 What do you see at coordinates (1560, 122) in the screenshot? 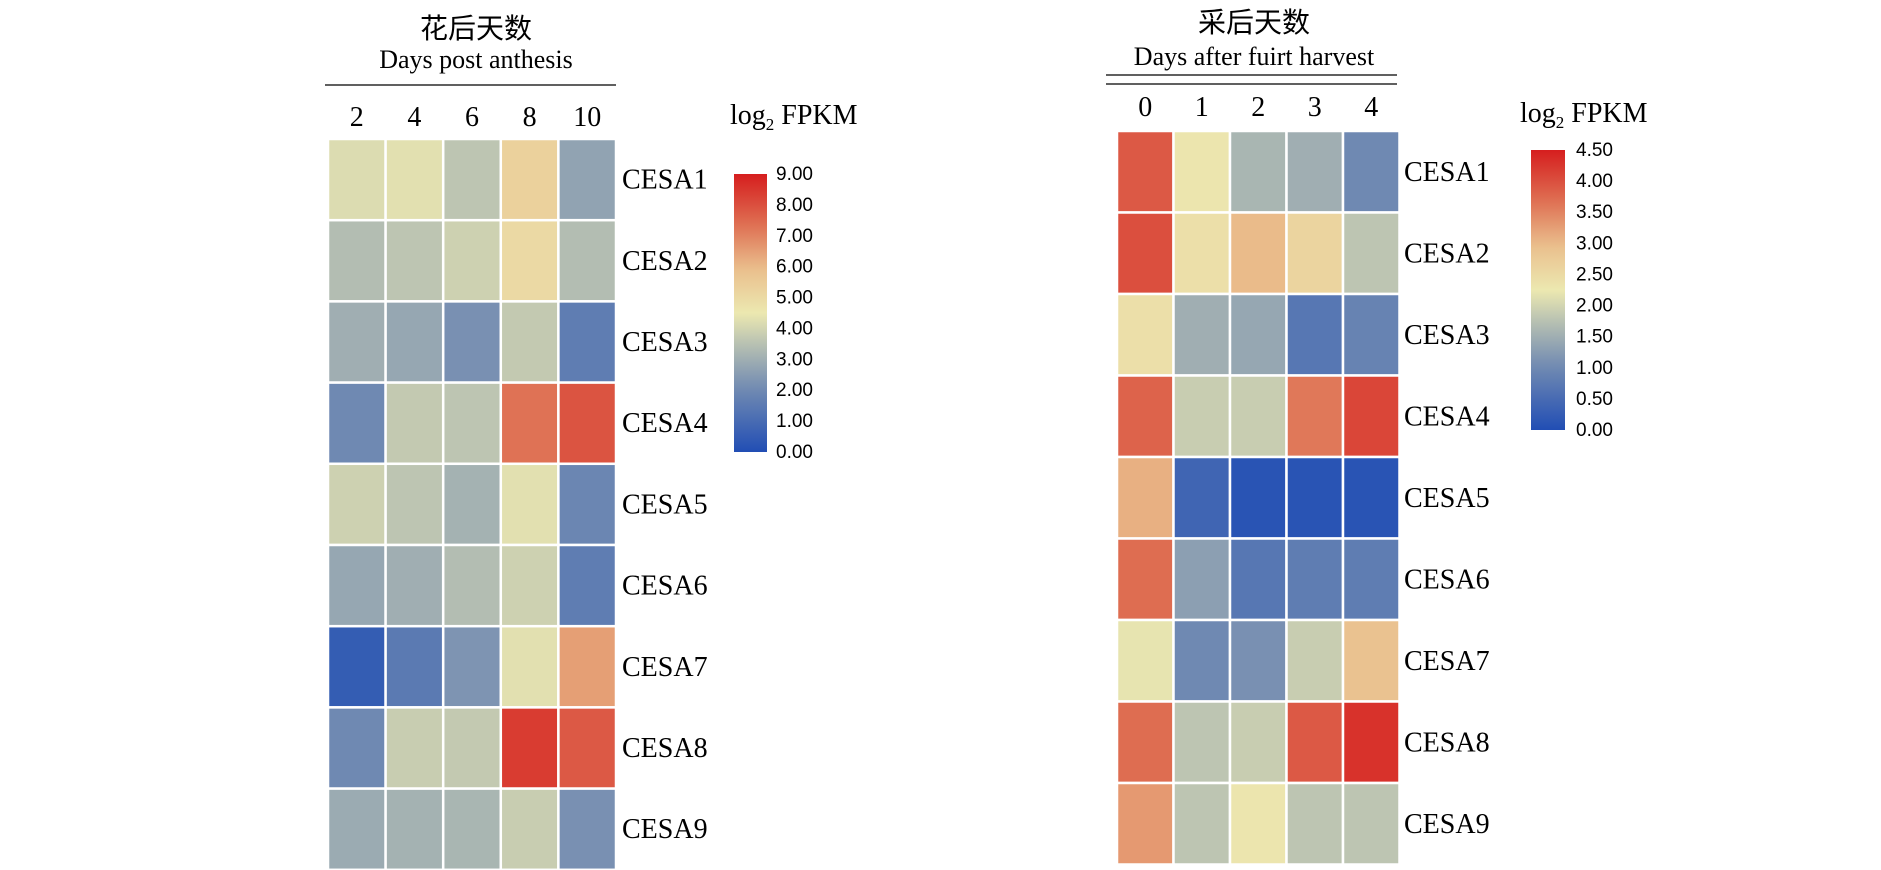
I see `right-legend-title-sub: 2` at bounding box center [1560, 122].